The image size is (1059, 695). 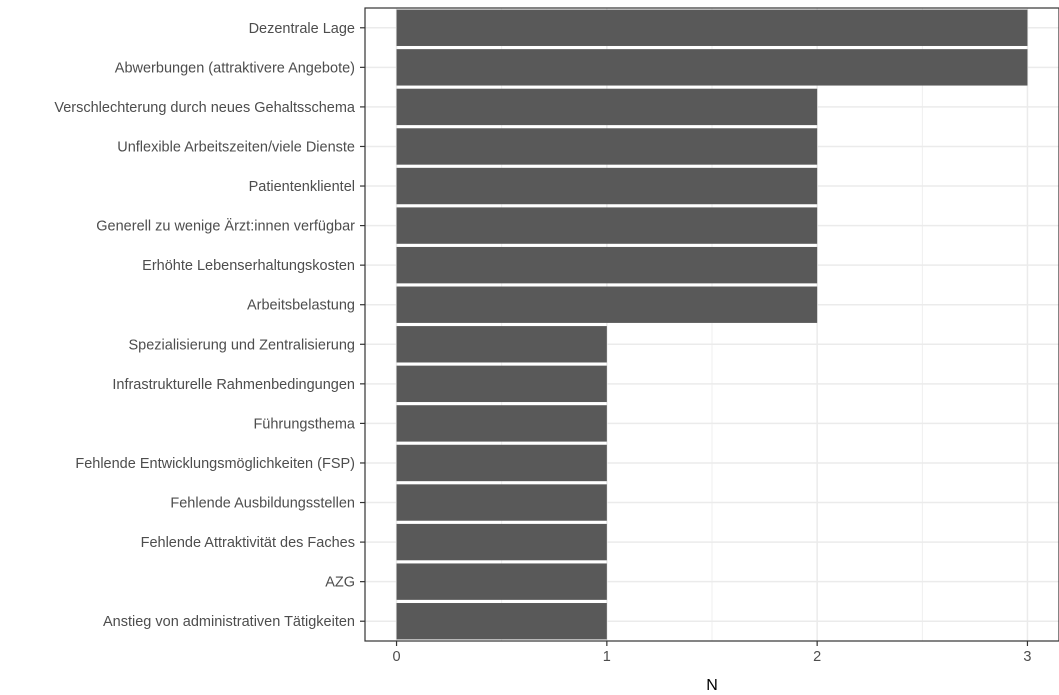 I want to click on x-axis-title: N, so click(x=712, y=685).